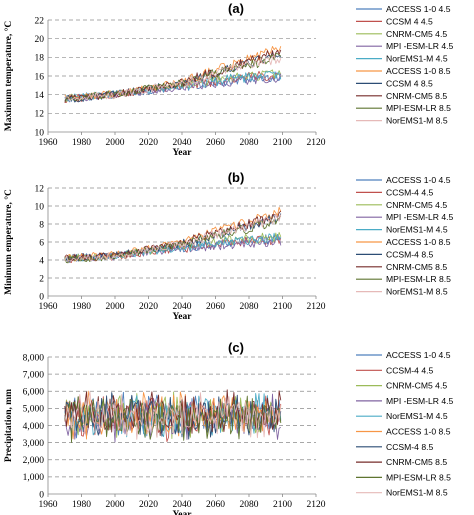 This screenshot has height=515, width=474. I want to click on panel-label: (c), so click(236, 347).